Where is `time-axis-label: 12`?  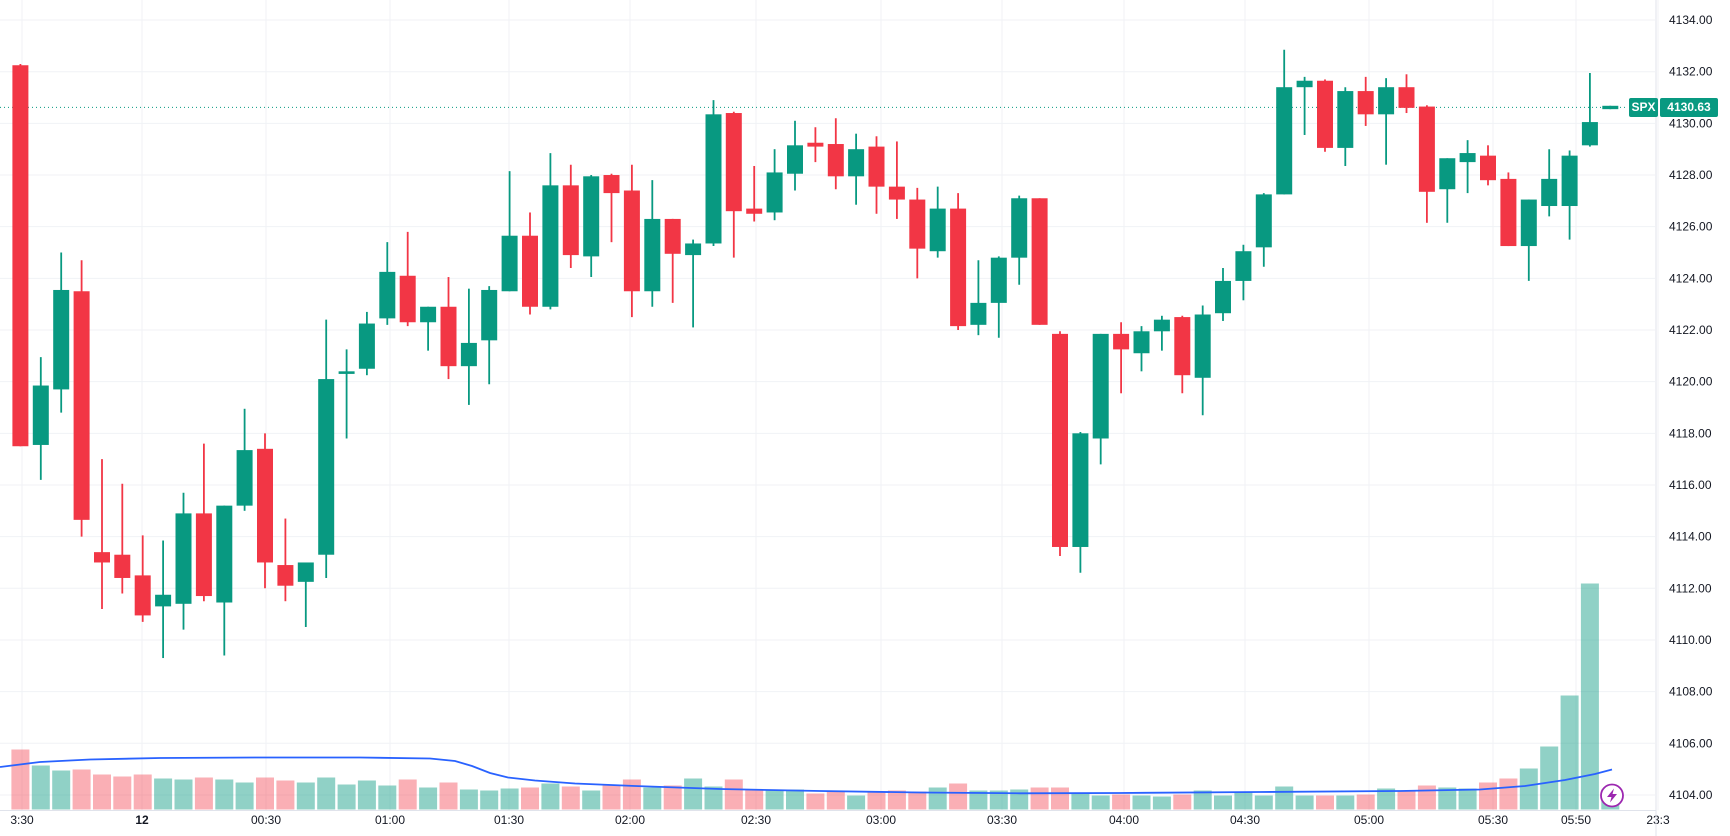 time-axis-label: 12 is located at coordinates (142, 820).